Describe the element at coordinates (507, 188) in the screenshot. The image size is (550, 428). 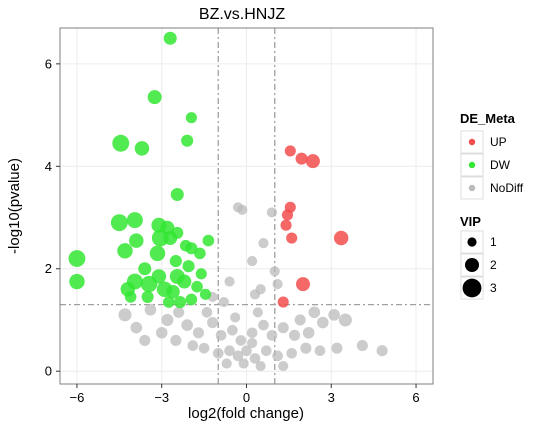
I see `legend-label-nodiff: NoDiff` at that location.